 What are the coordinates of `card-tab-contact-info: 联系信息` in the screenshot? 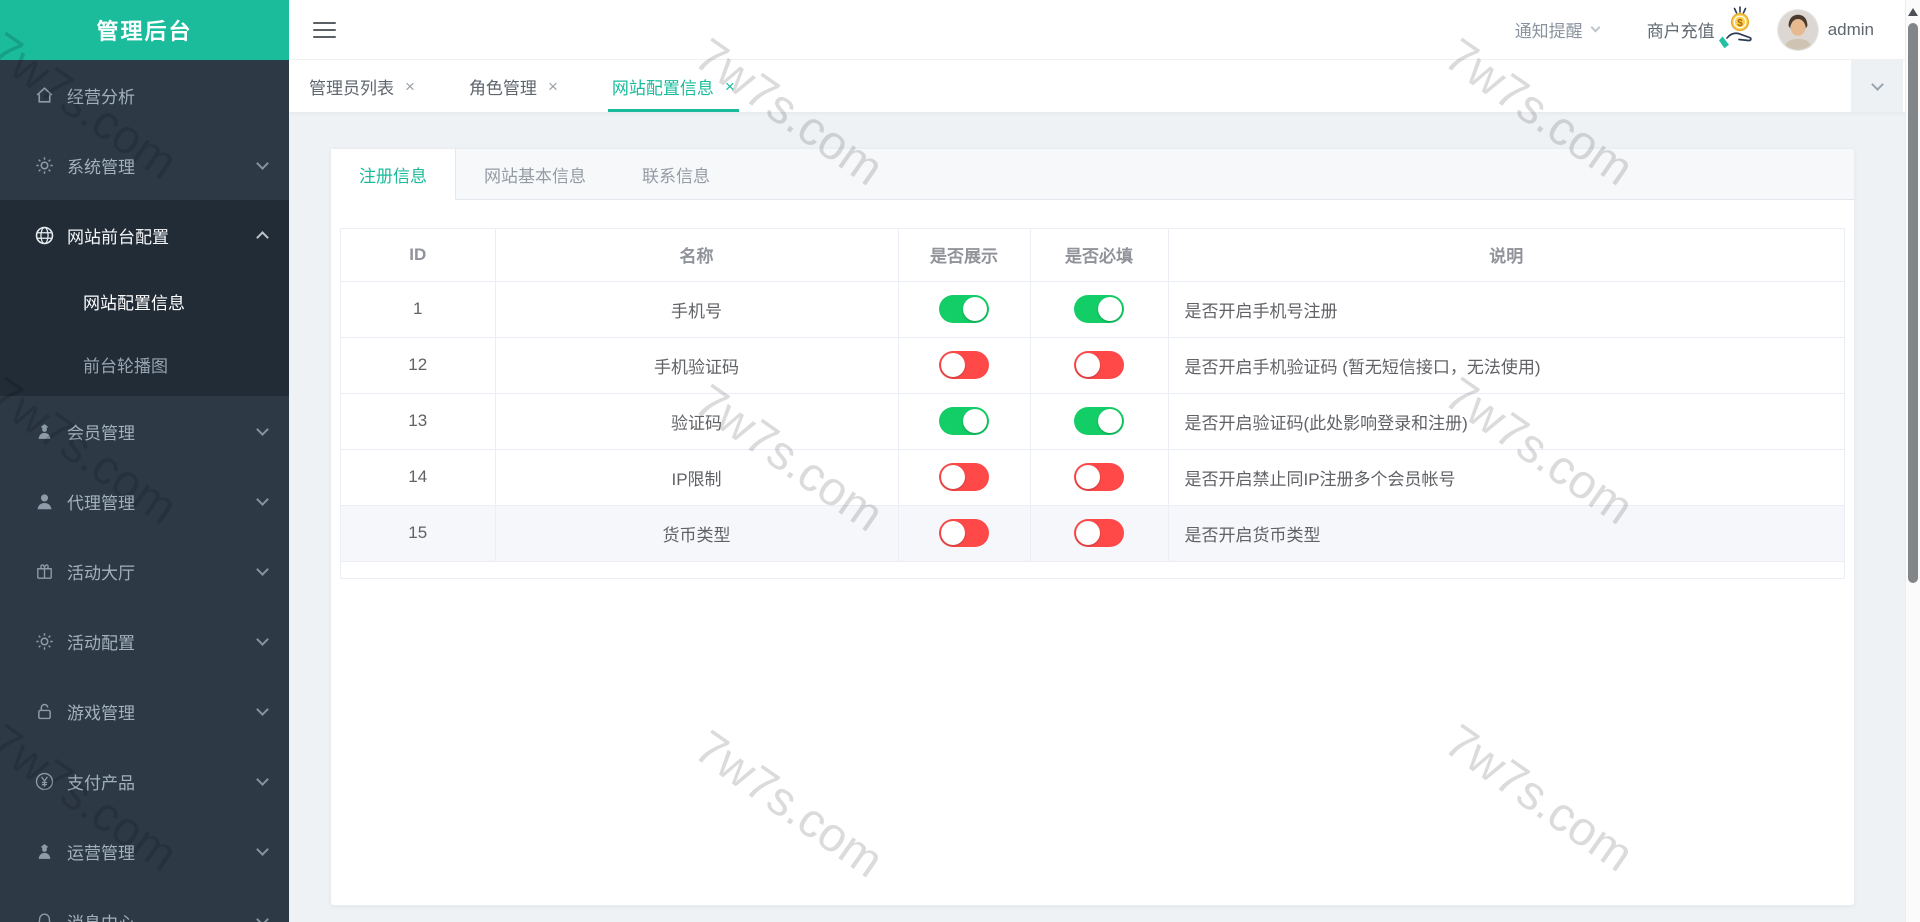 It's located at (676, 174).